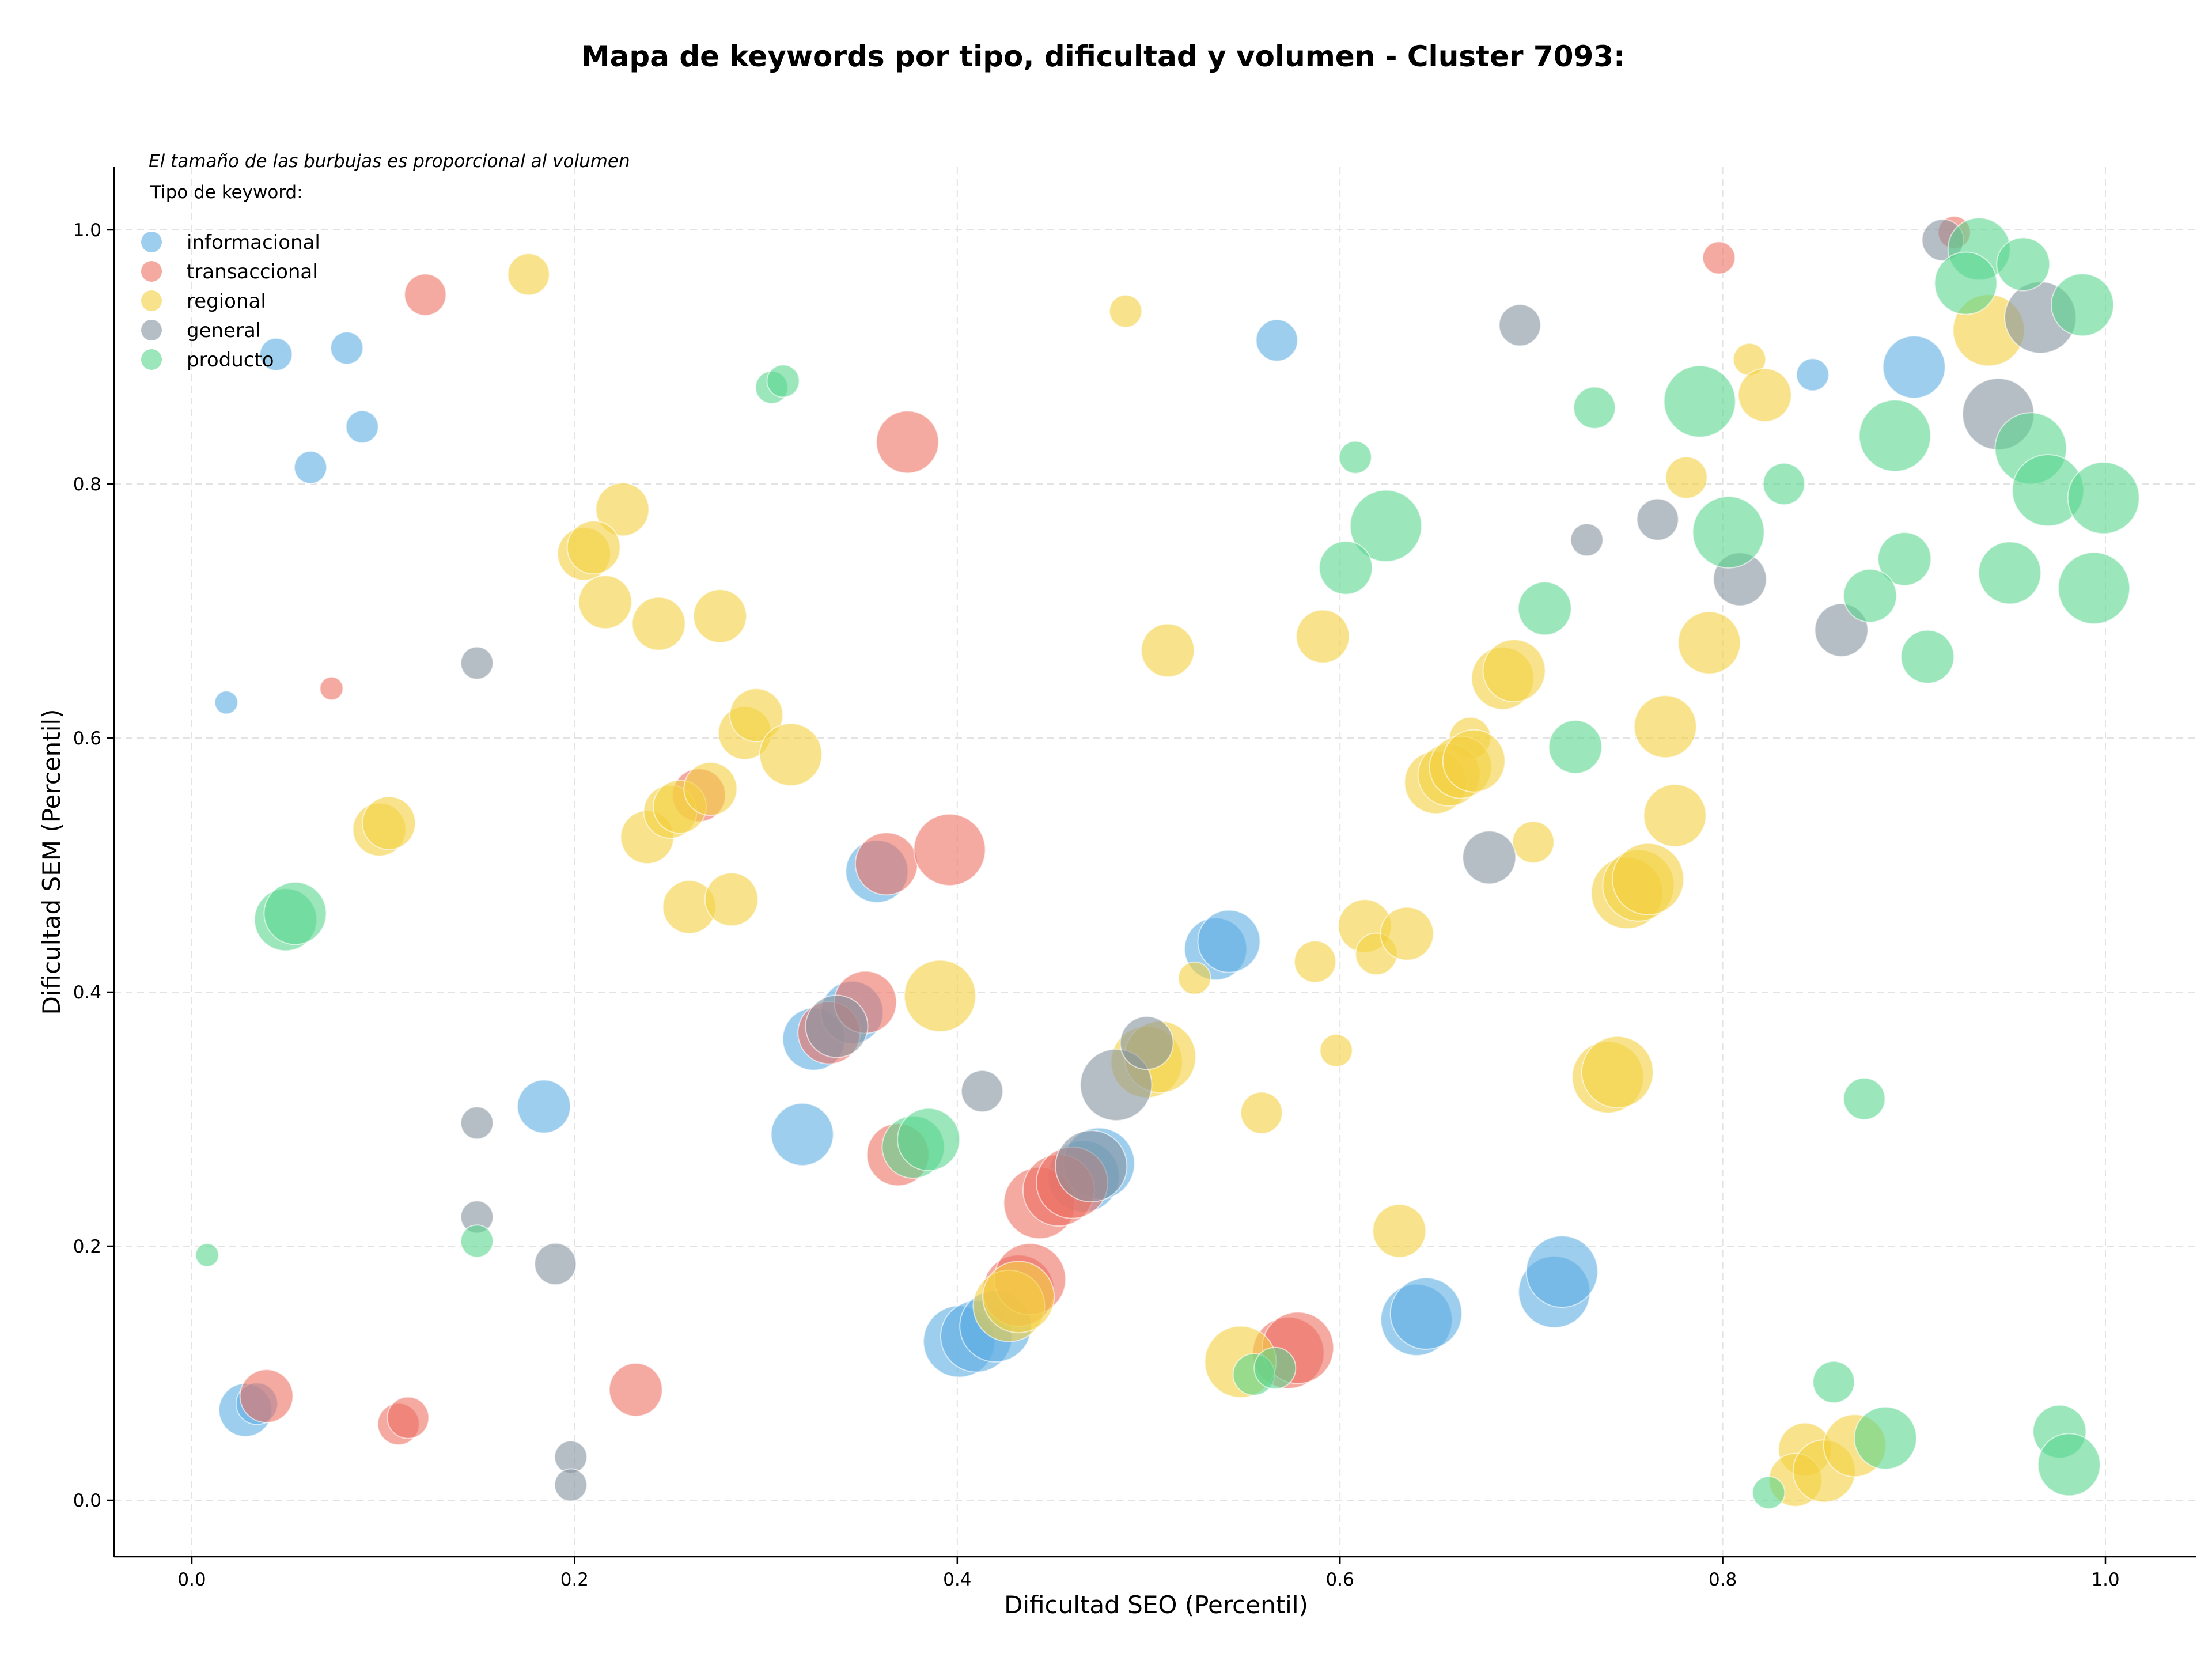  I want to click on legend-label-transaccional: transaccional, so click(252, 271).